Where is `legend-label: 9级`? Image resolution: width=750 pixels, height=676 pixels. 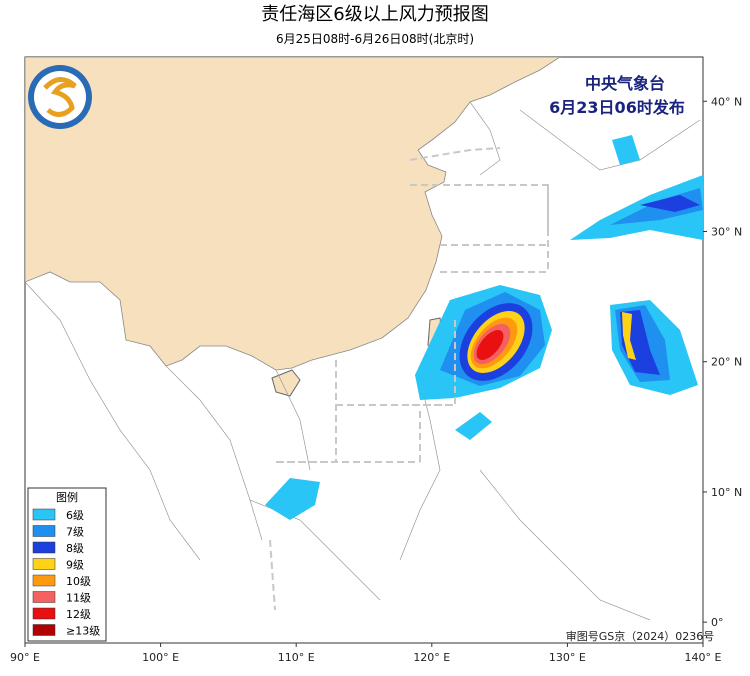
legend-label: 9级 is located at coordinates (75, 565).